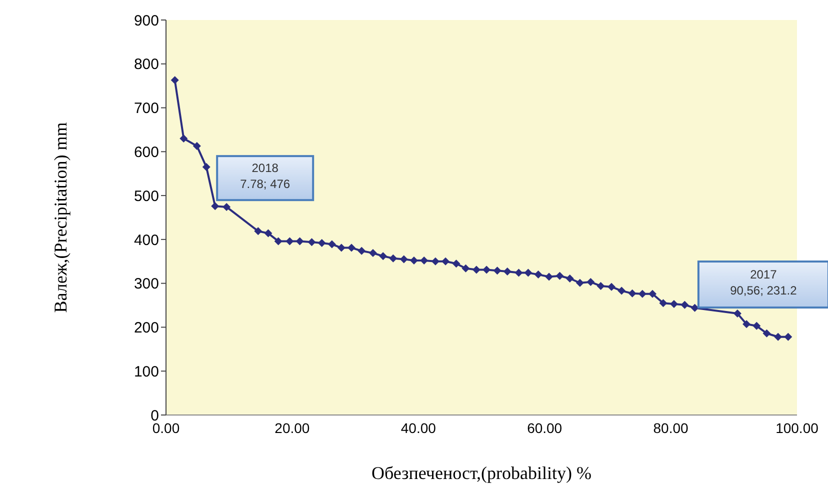 This screenshot has height=487, width=828. Describe the element at coordinates (292, 428) in the screenshot. I see `x-tick-label: 20.00` at that location.